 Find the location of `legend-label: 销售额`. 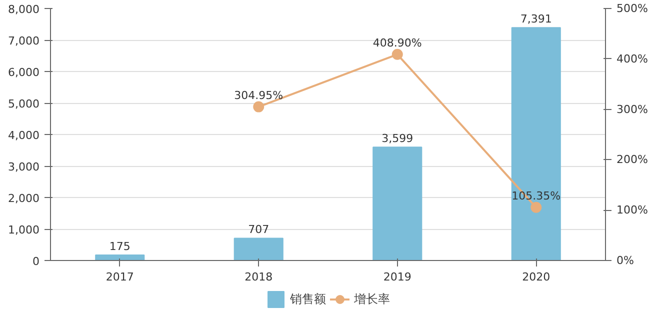

legend-label: 销售额 is located at coordinates (308, 299).